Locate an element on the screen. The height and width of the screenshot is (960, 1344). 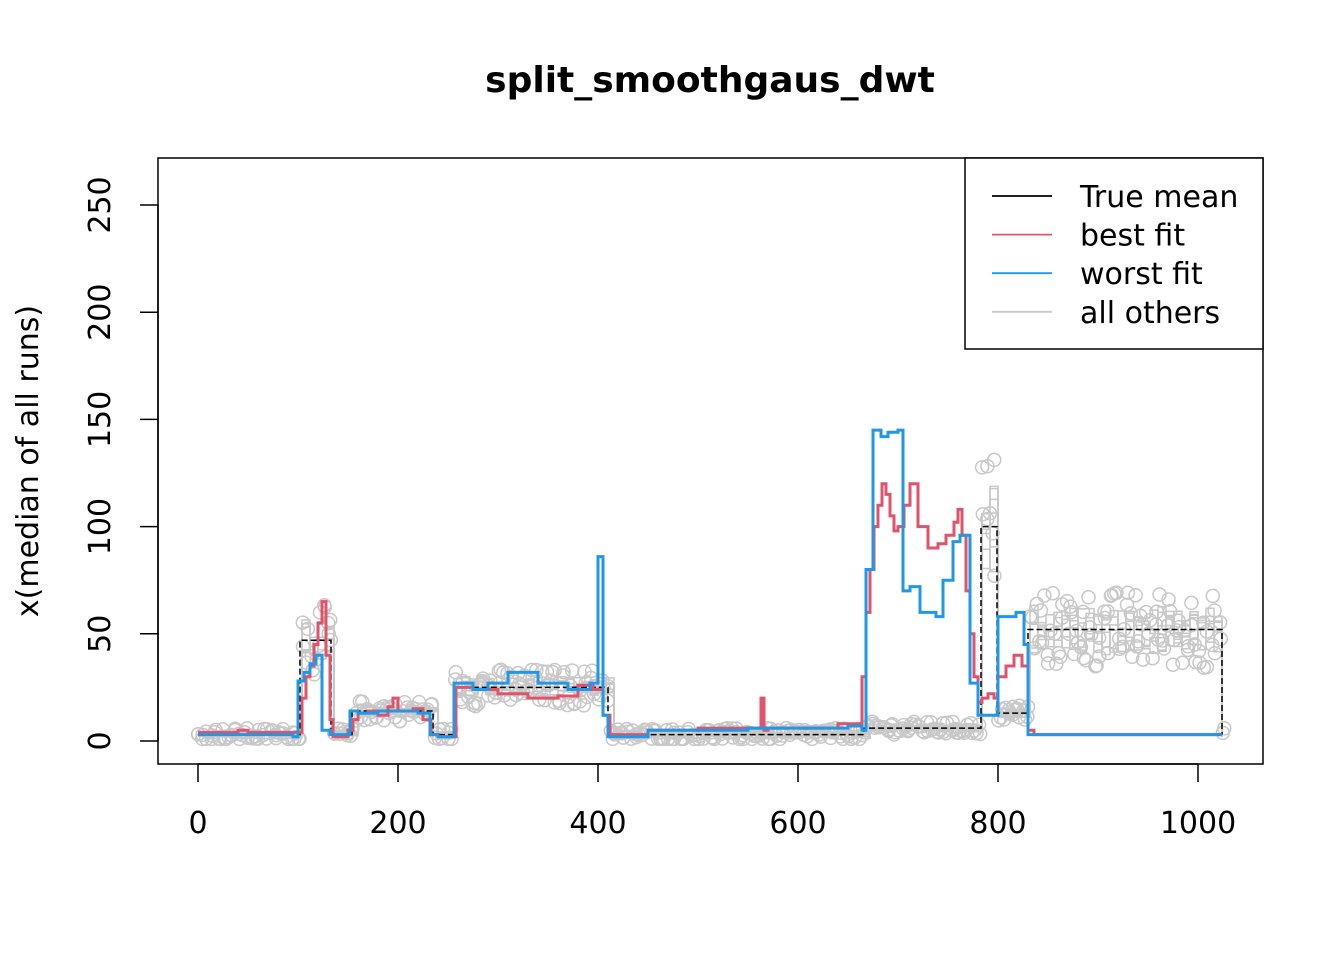
chart-title: split_smoothgaus_dwt is located at coordinates (710, 80).